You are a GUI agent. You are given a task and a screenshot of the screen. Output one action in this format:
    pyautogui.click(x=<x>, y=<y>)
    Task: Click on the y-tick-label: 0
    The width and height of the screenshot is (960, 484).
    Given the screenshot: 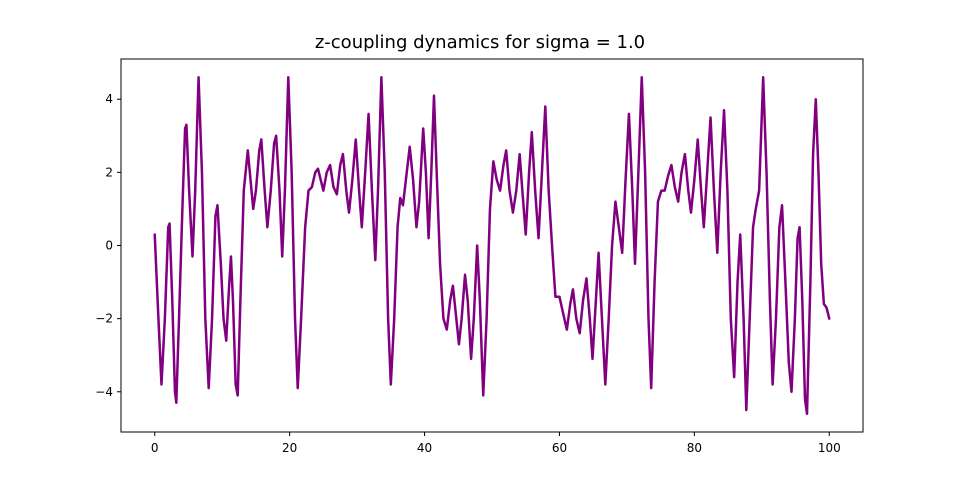 What is the action you would take?
    pyautogui.click(x=109, y=246)
    